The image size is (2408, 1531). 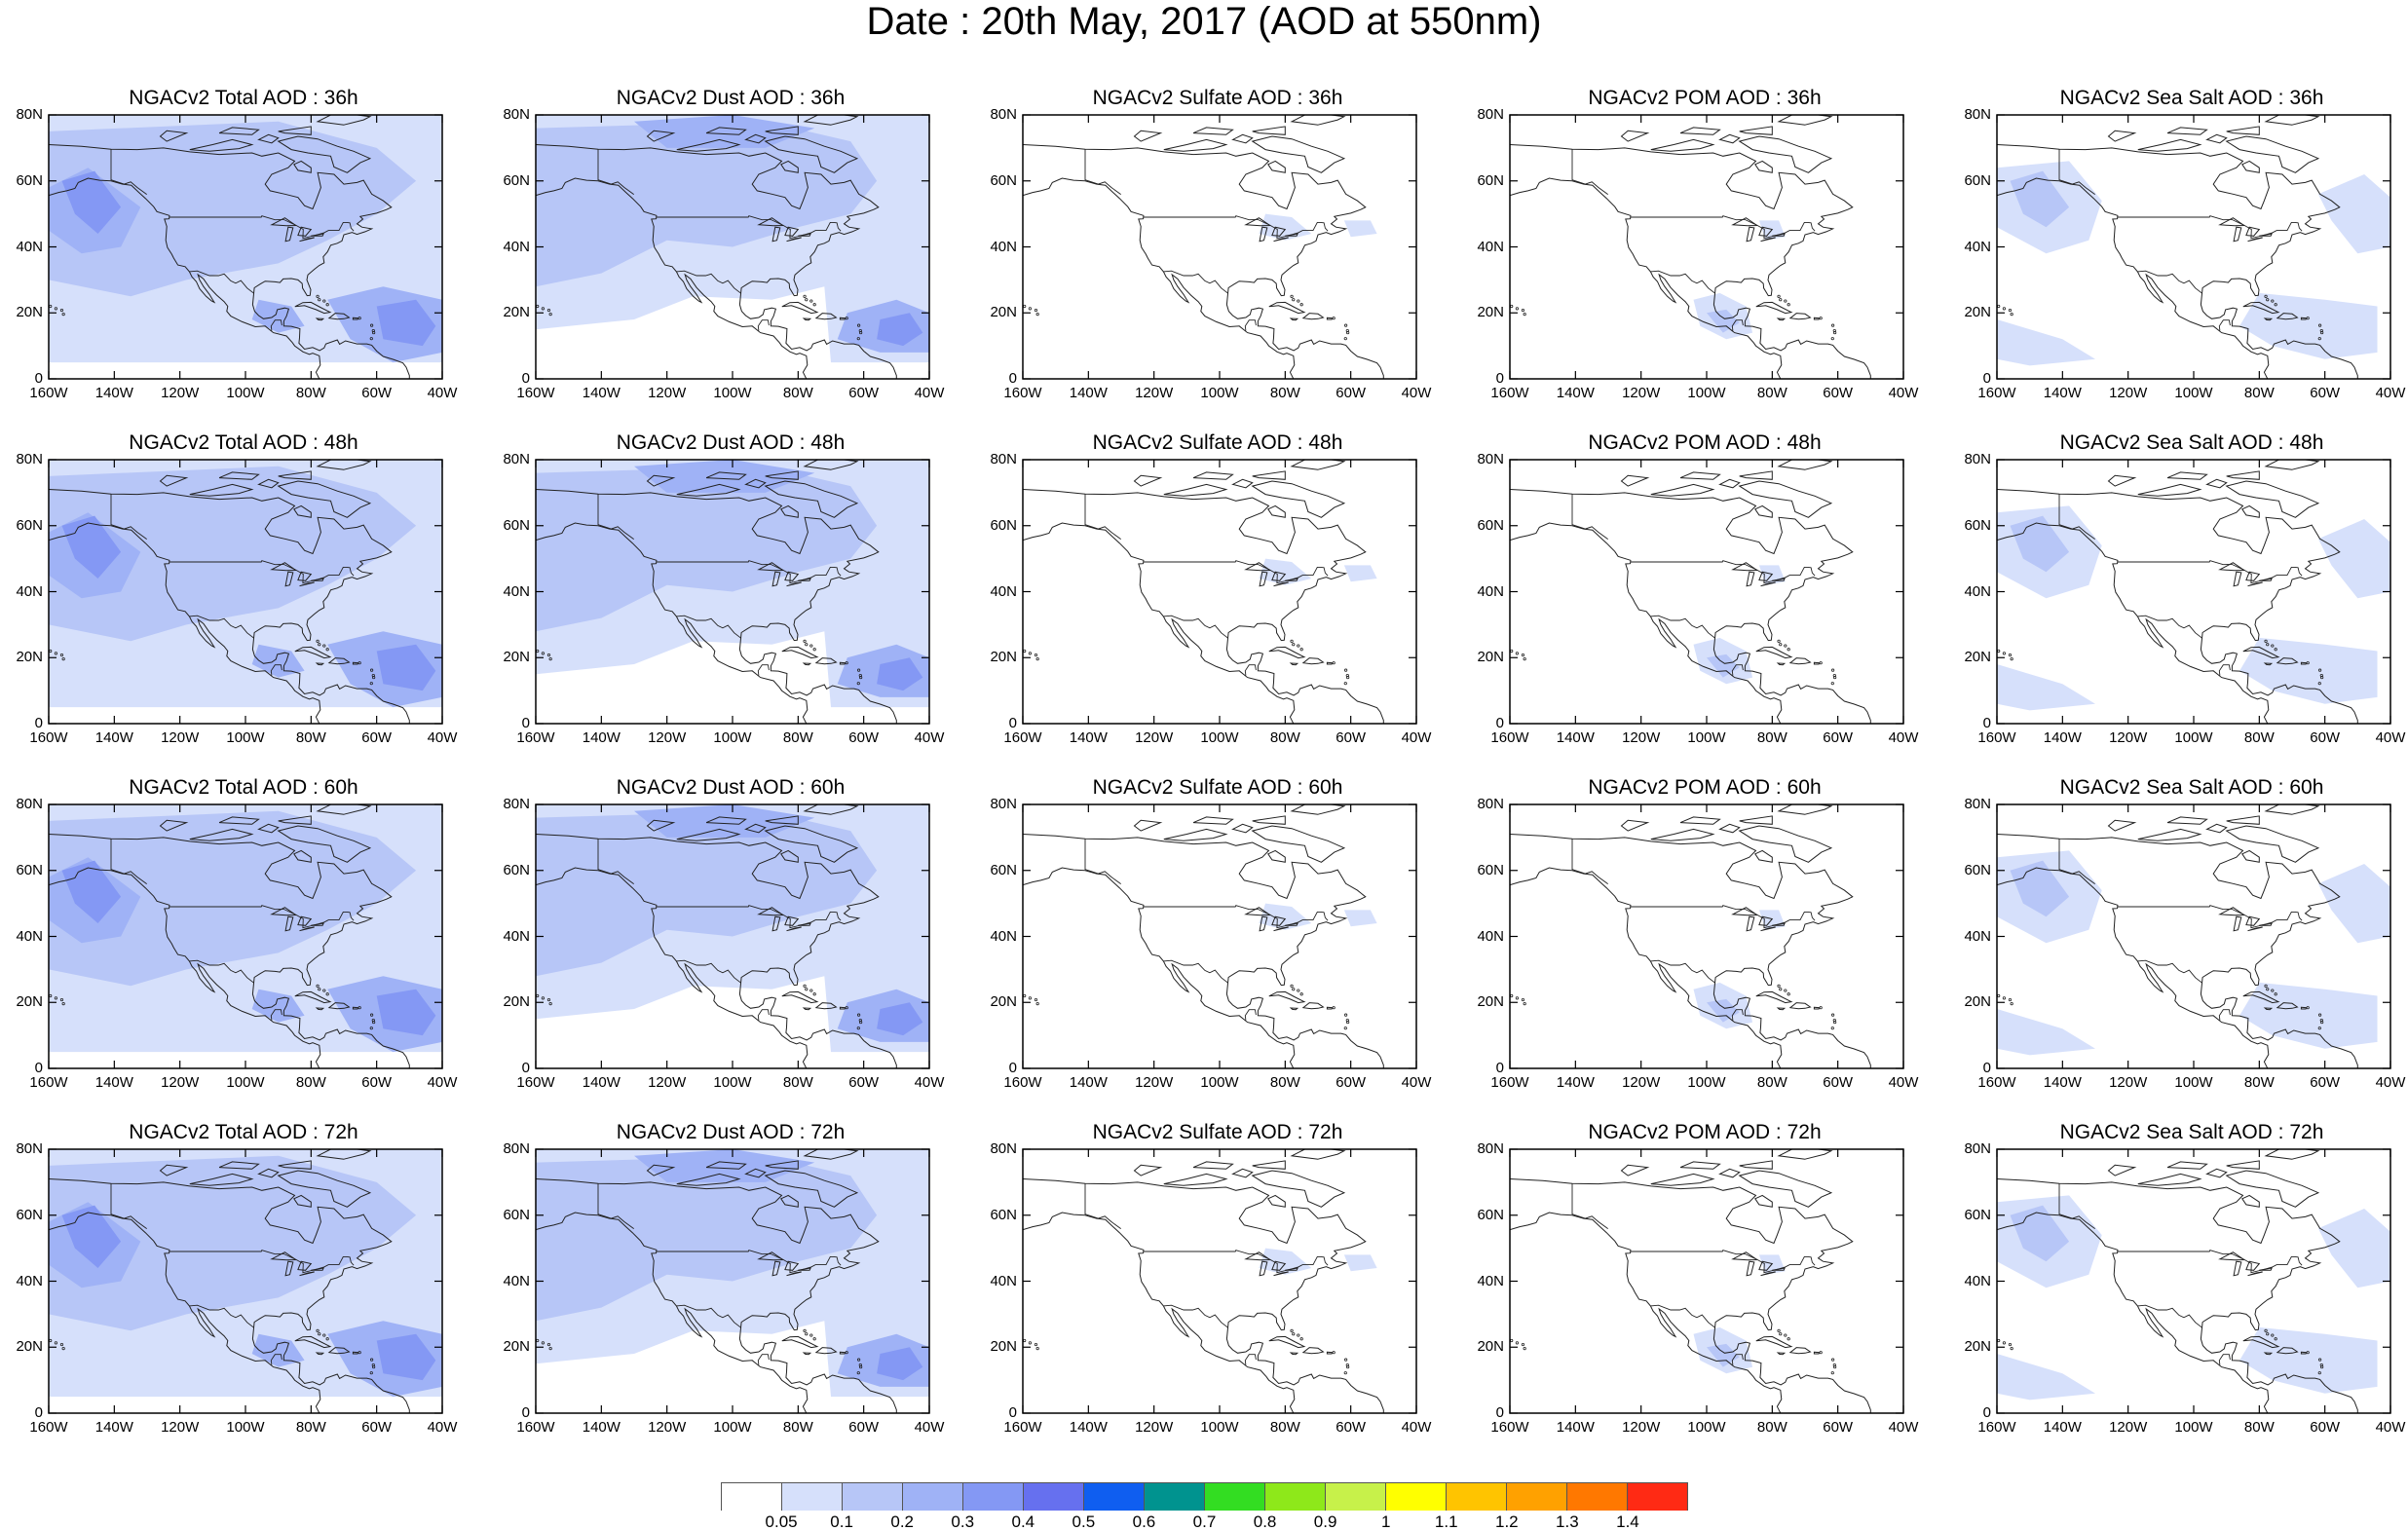 I want to click on panel-title: NGACv2 Sea Salt AOD : 48h, so click(x=2191, y=442).